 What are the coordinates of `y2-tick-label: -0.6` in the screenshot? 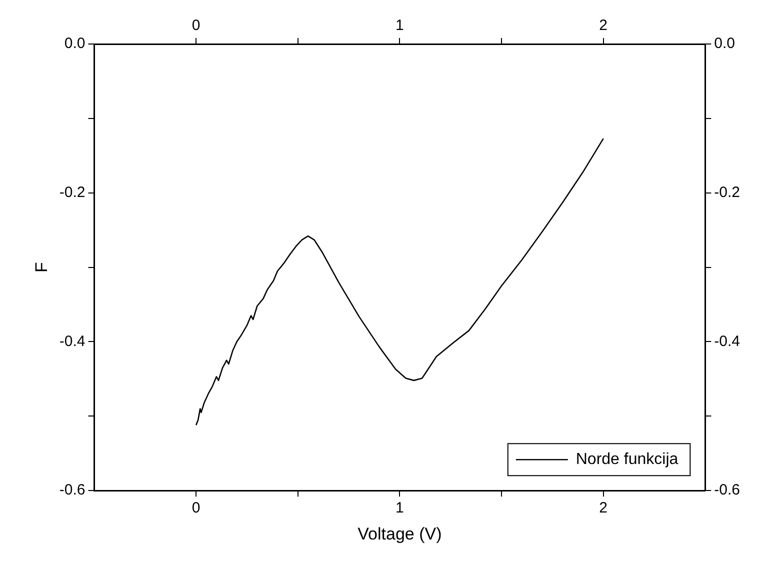 It's located at (727, 490).